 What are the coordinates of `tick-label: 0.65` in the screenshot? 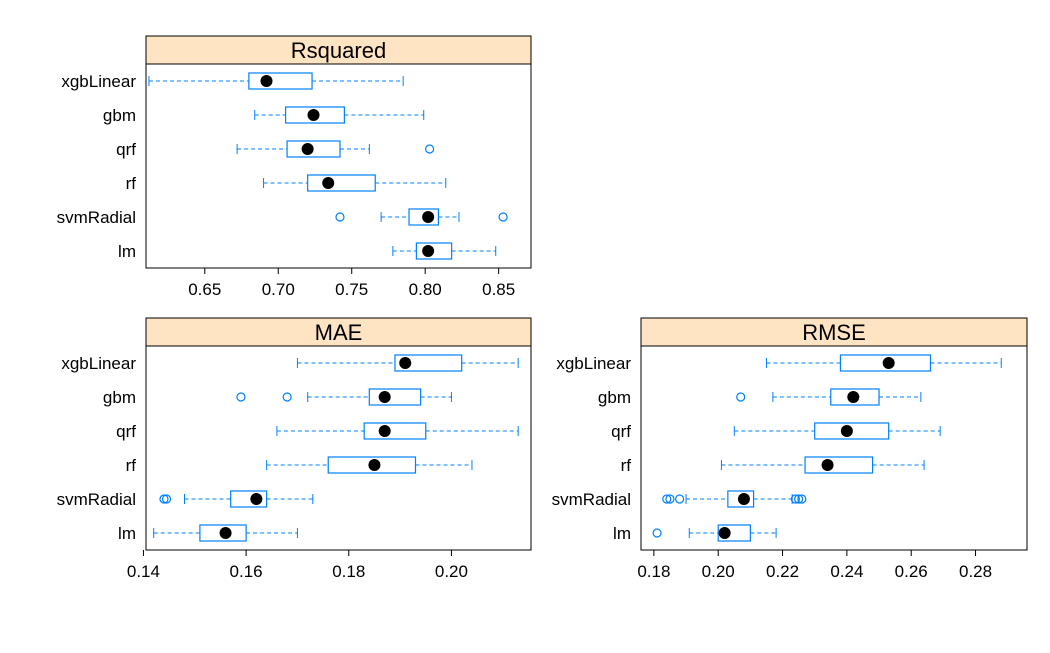 It's located at (204, 289).